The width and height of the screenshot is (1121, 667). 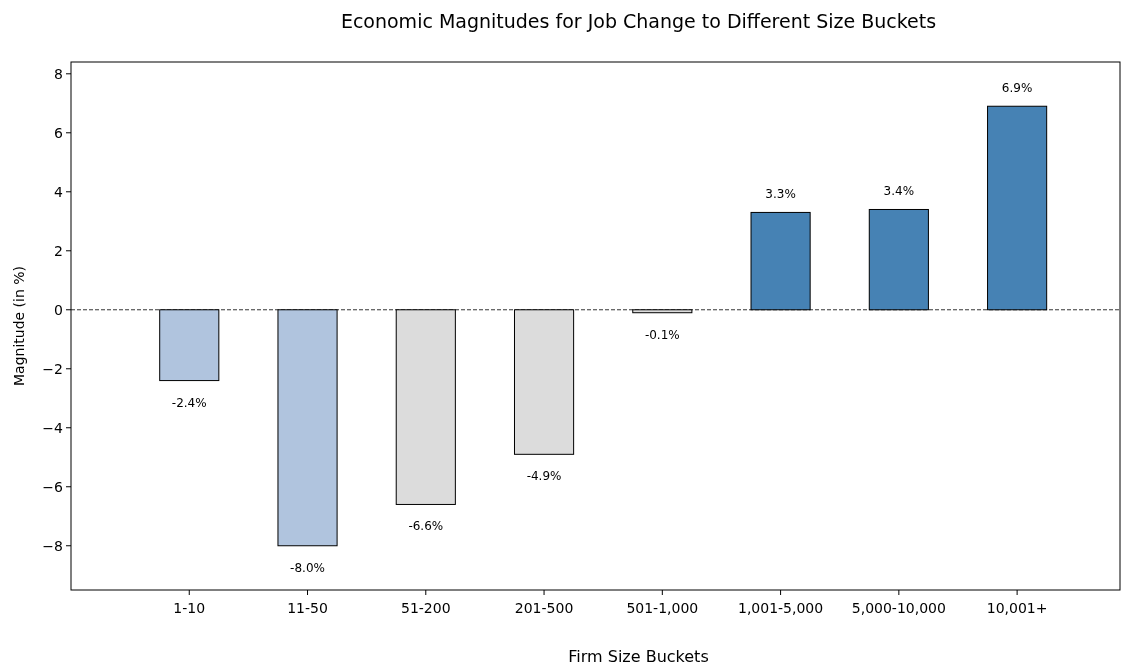 I want to click on y-tick-label: −8, so click(x=52, y=545).